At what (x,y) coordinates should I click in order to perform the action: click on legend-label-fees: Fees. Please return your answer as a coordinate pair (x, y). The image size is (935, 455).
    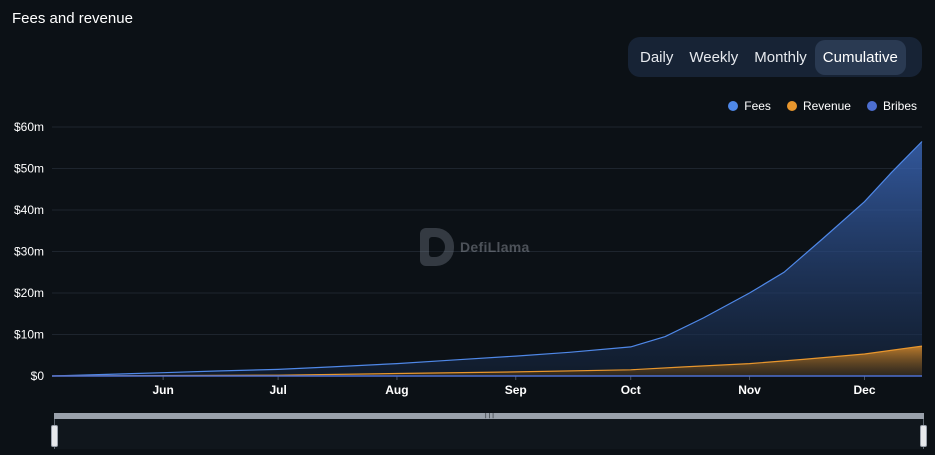
    Looking at the image, I should click on (757, 106).